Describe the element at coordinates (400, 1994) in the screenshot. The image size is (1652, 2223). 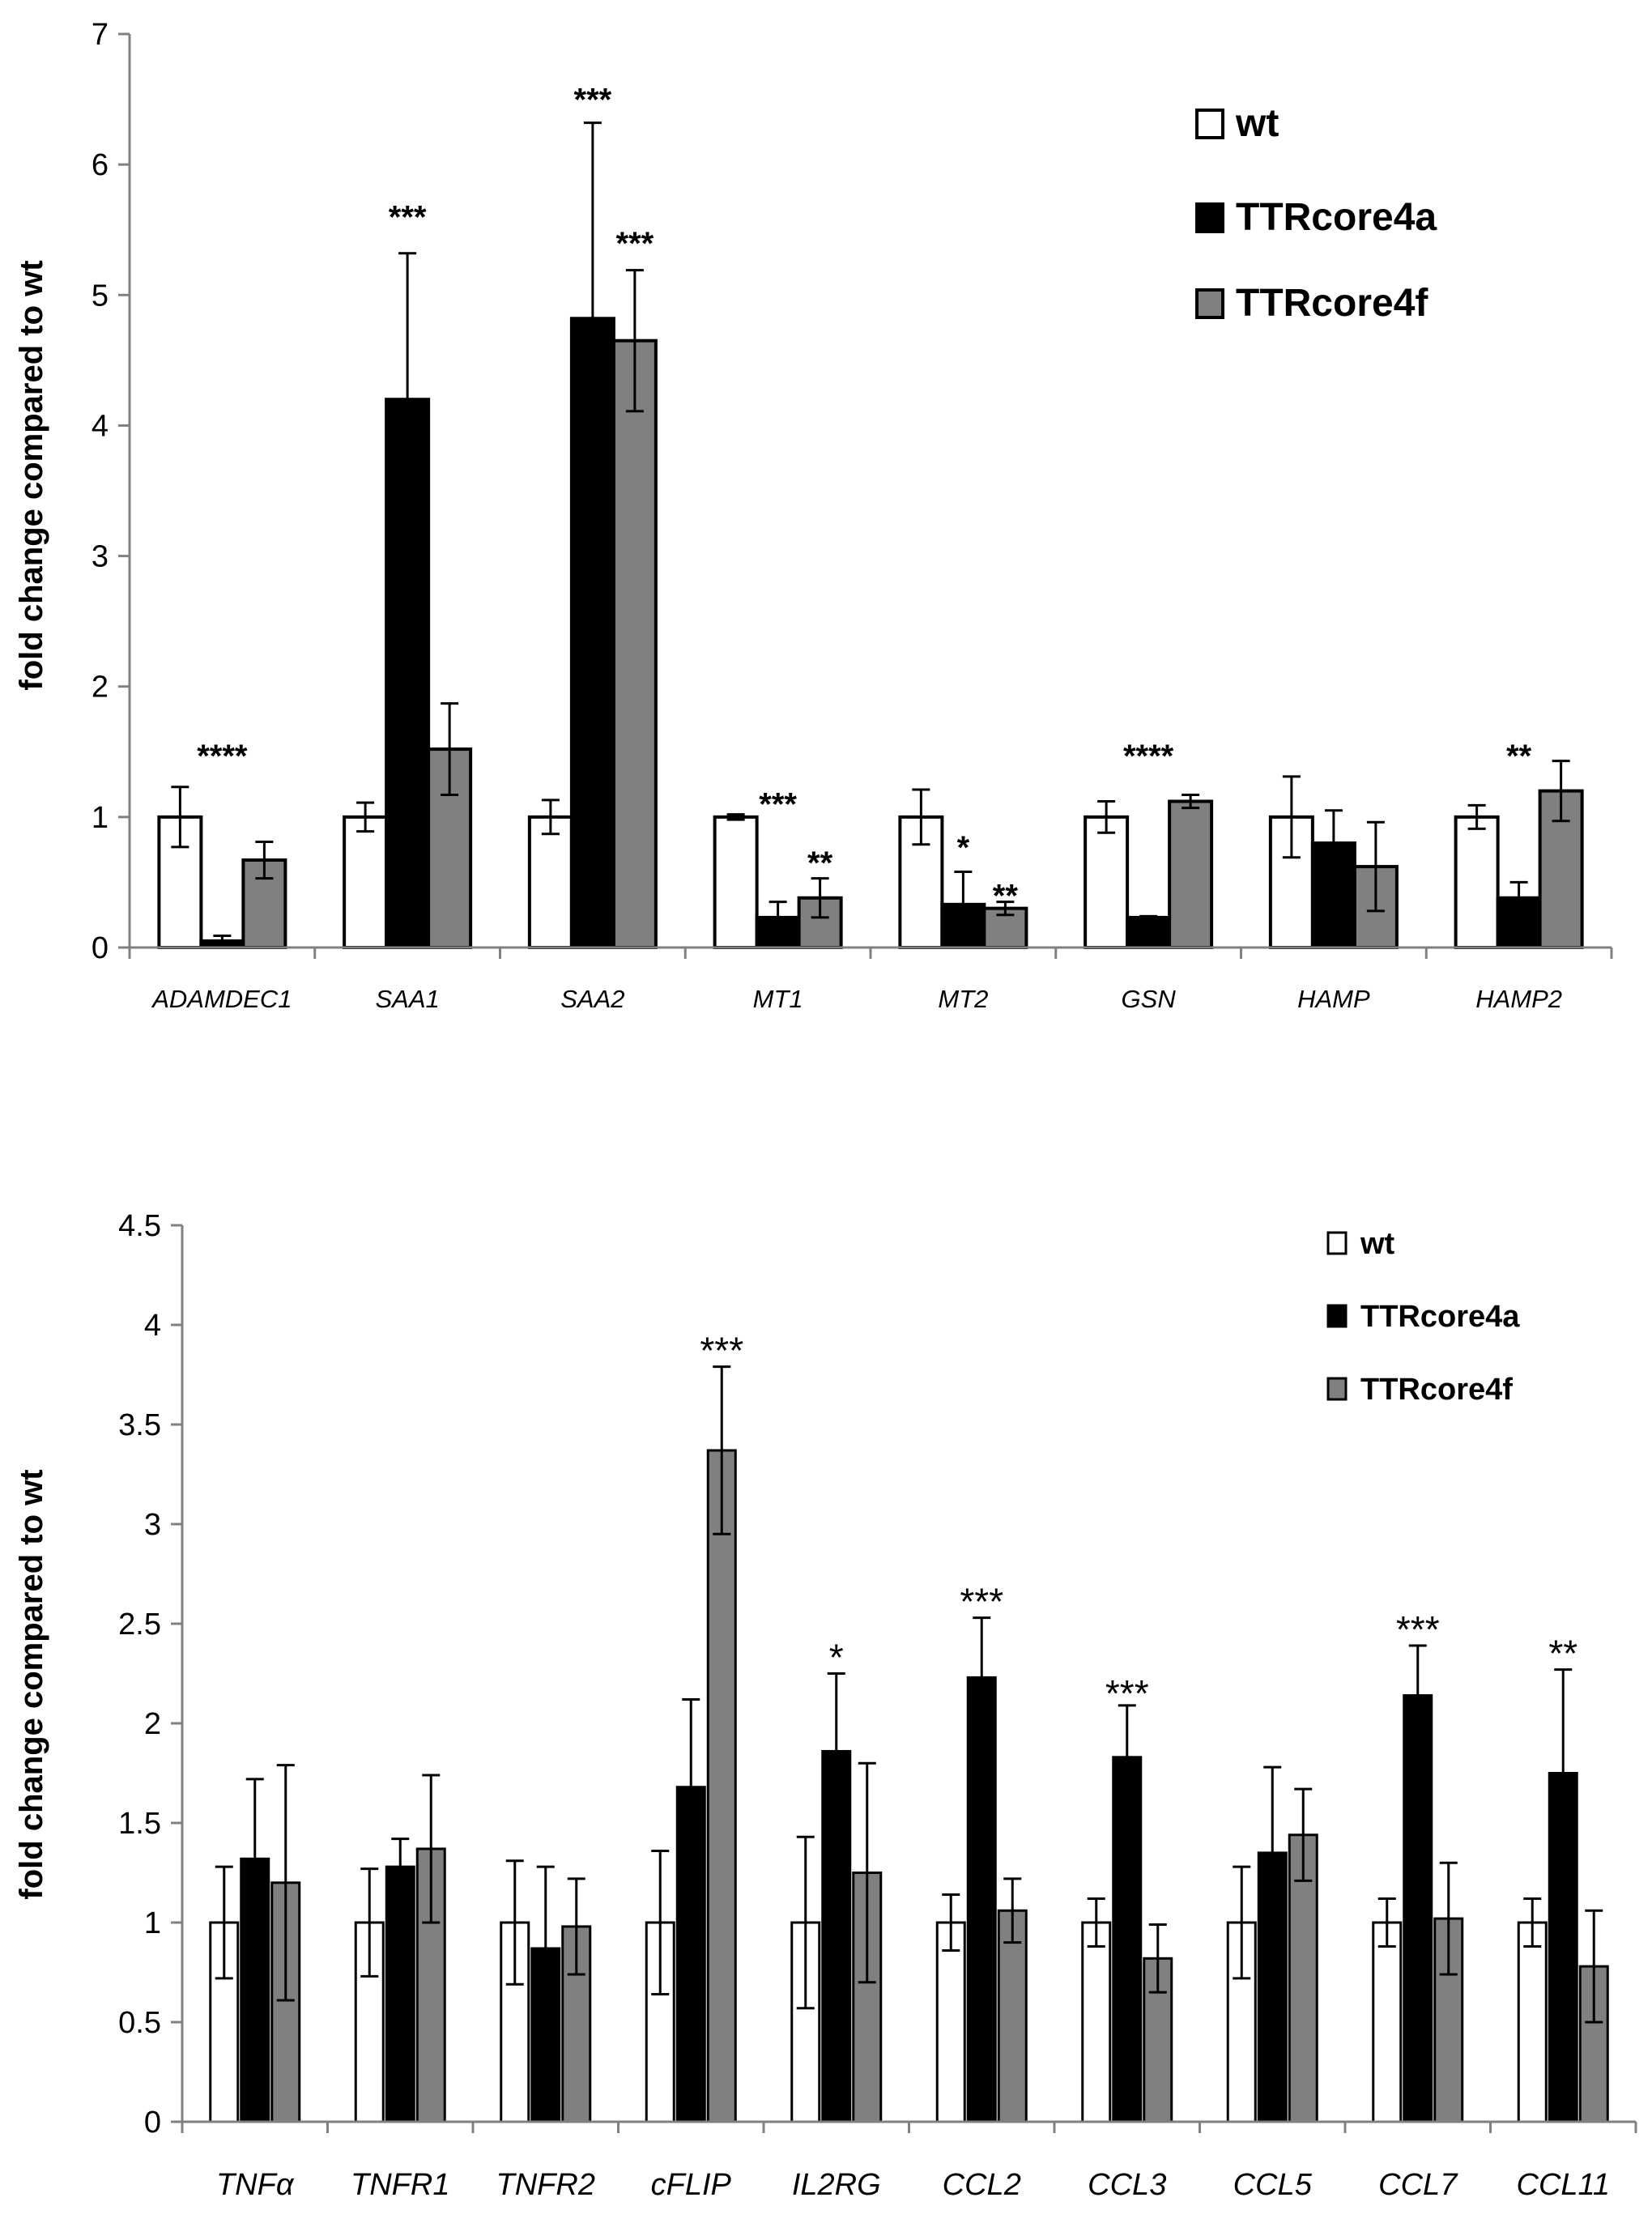
I see `bar-tnfr1-ttrcore4a` at that location.